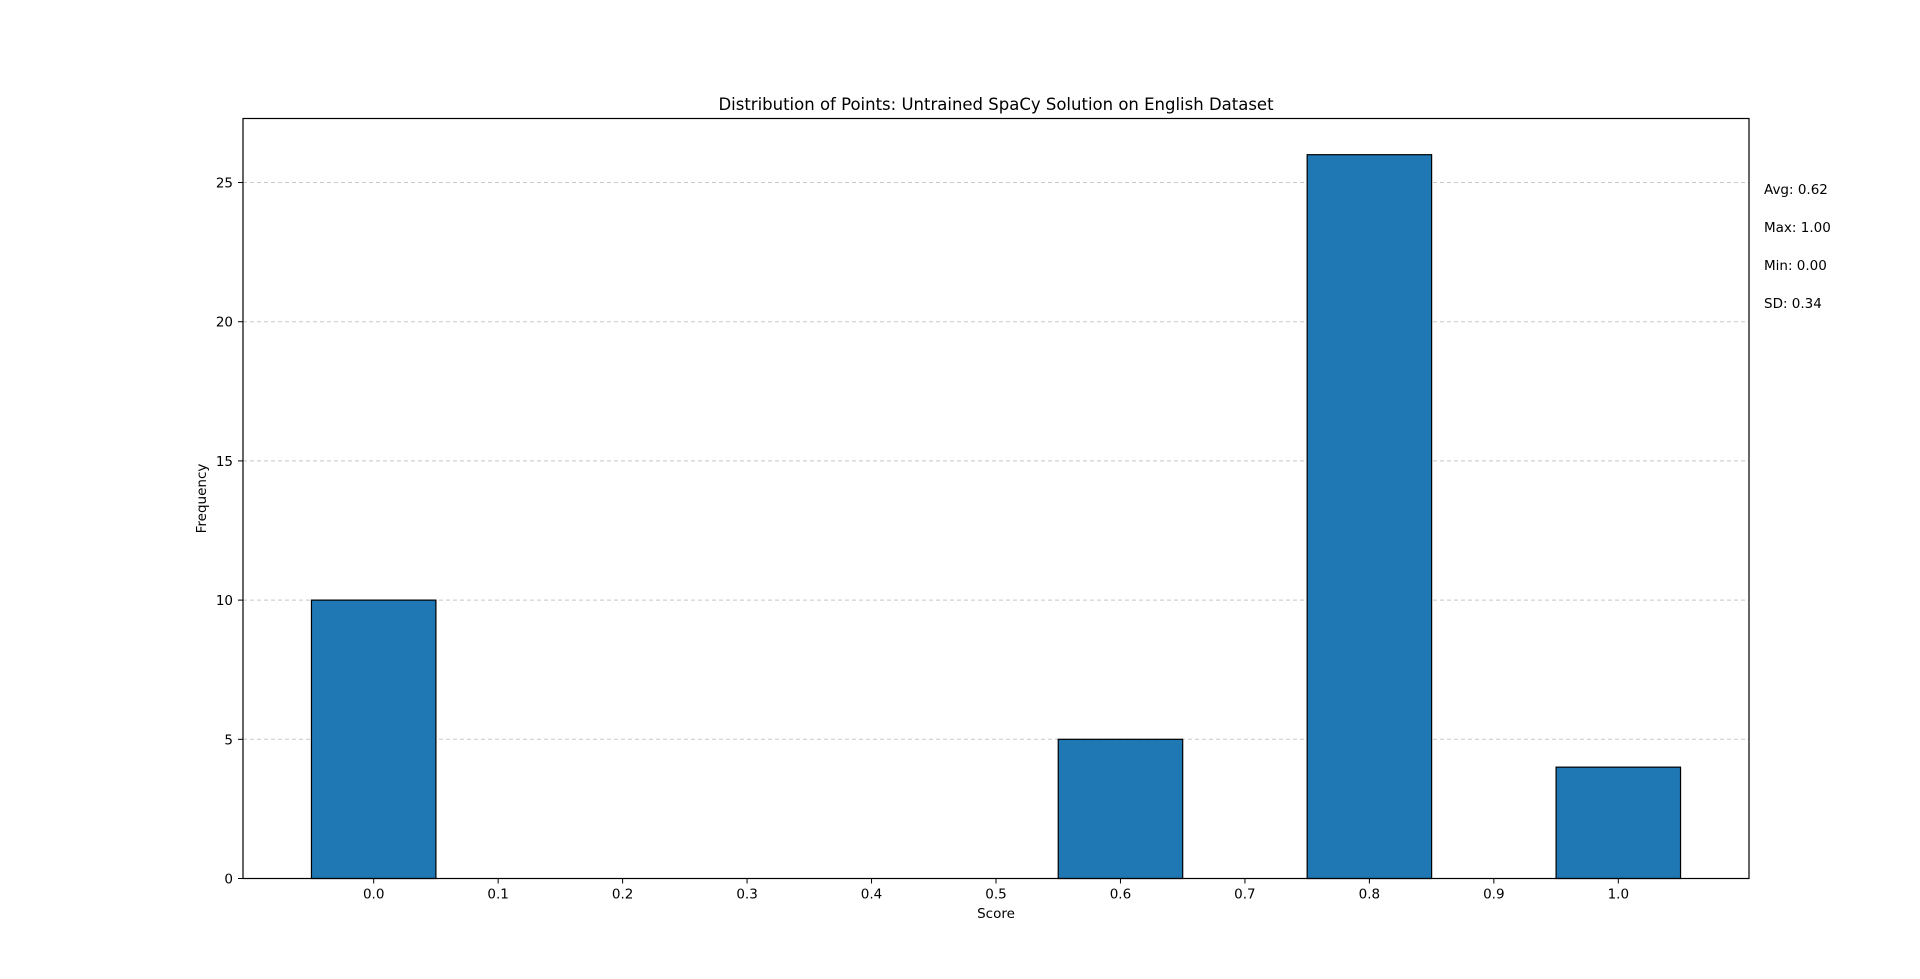 The image size is (1920, 979). Describe the element at coordinates (224, 462) in the screenshot. I see `y-tick-label: 15` at that location.